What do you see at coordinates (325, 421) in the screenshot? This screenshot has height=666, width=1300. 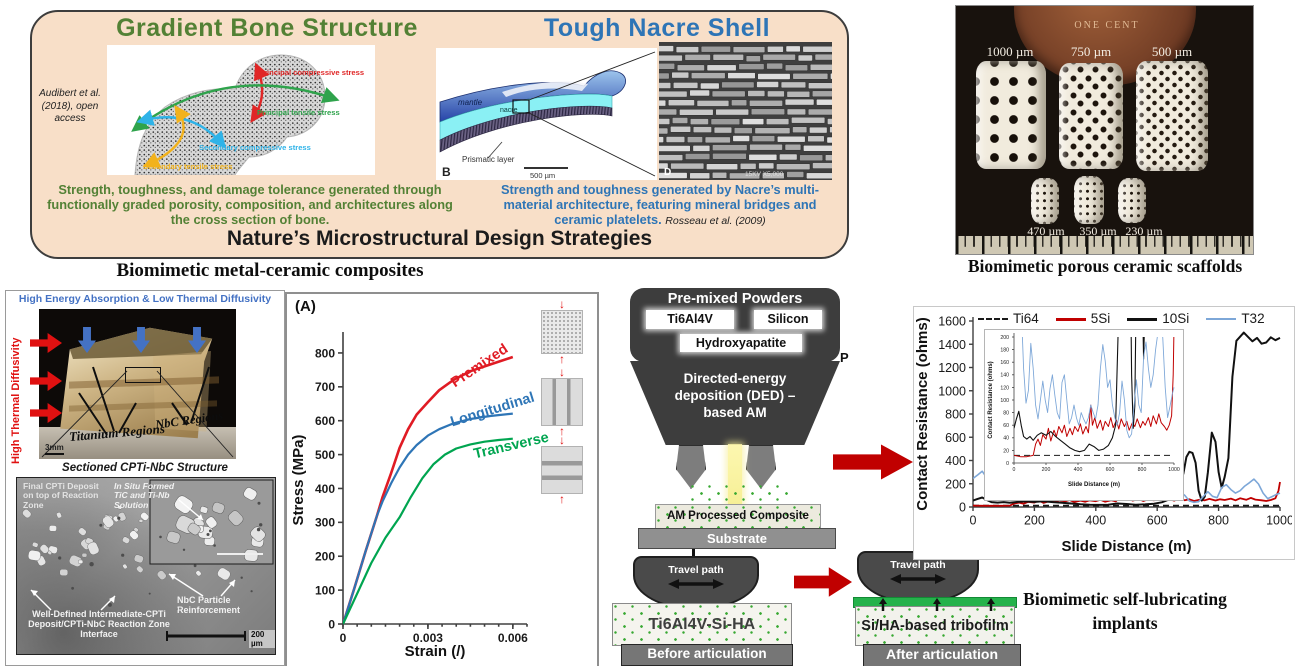 I see `svg-text: 600` at bounding box center [325, 421].